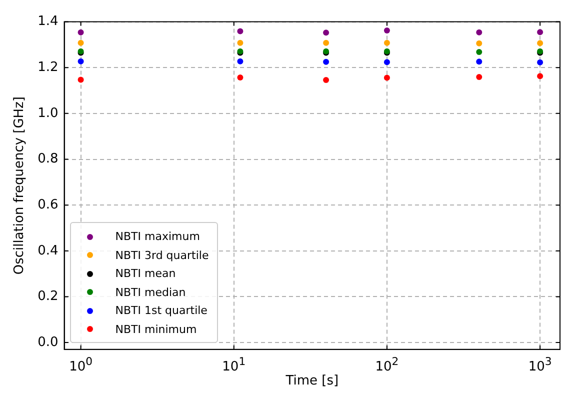 Image resolution: width=574 pixels, height=401 pixels. What do you see at coordinates (157, 237) in the screenshot?
I see `legend-label: NBTI maximum` at bounding box center [157, 237].